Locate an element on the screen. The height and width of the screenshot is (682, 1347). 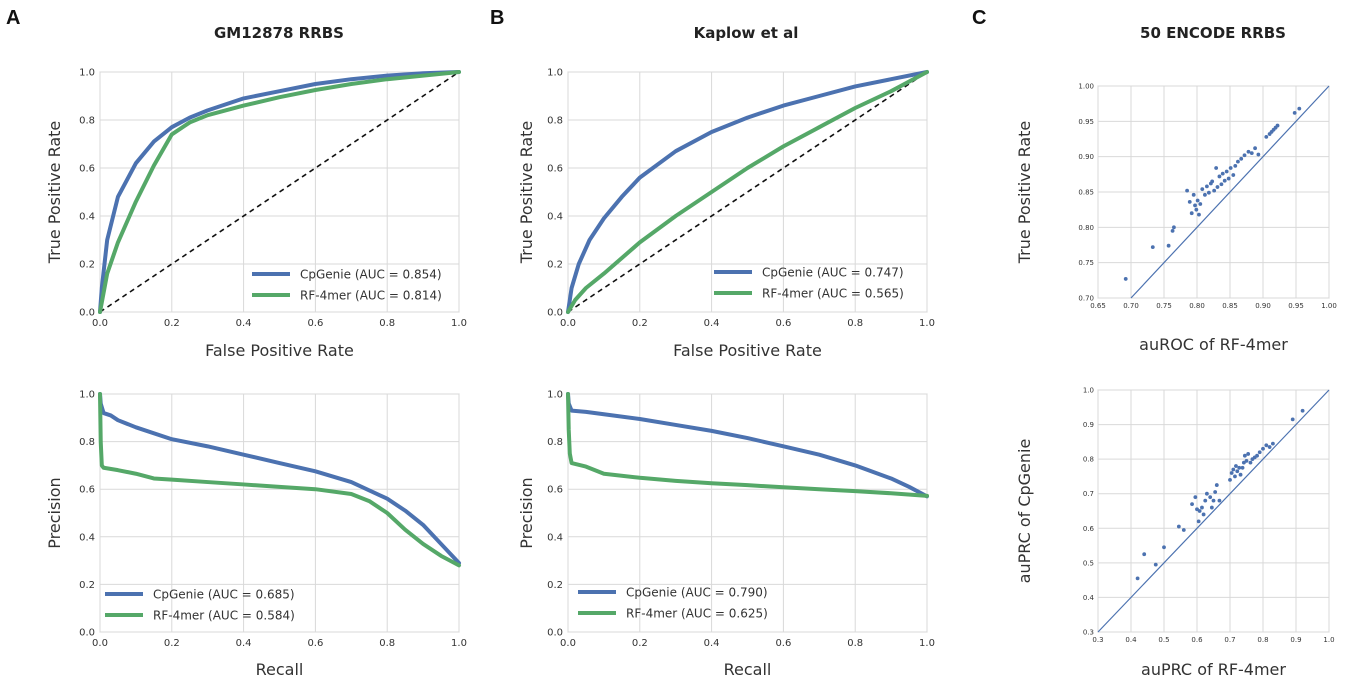
x-tick-label: 0.7 is located at coordinates (1229, 640).